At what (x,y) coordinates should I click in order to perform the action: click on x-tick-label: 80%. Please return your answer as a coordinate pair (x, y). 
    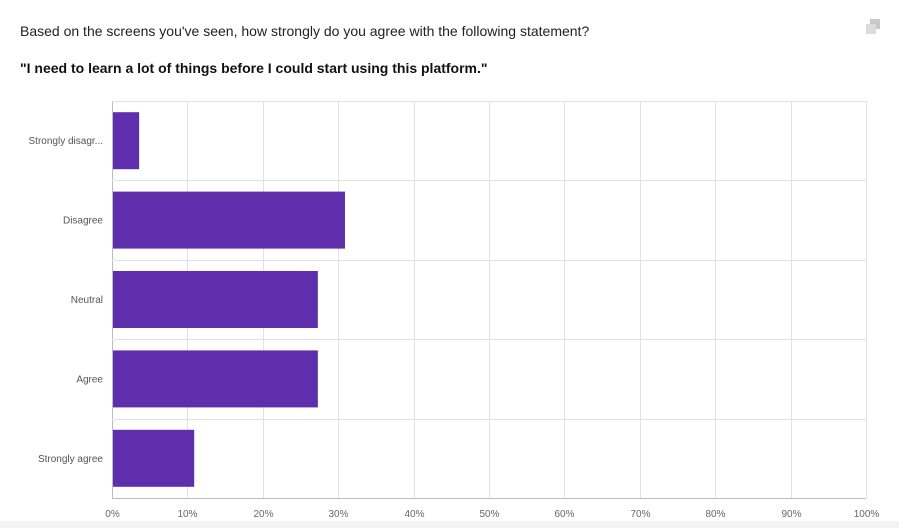
    Looking at the image, I should click on (715, 514).